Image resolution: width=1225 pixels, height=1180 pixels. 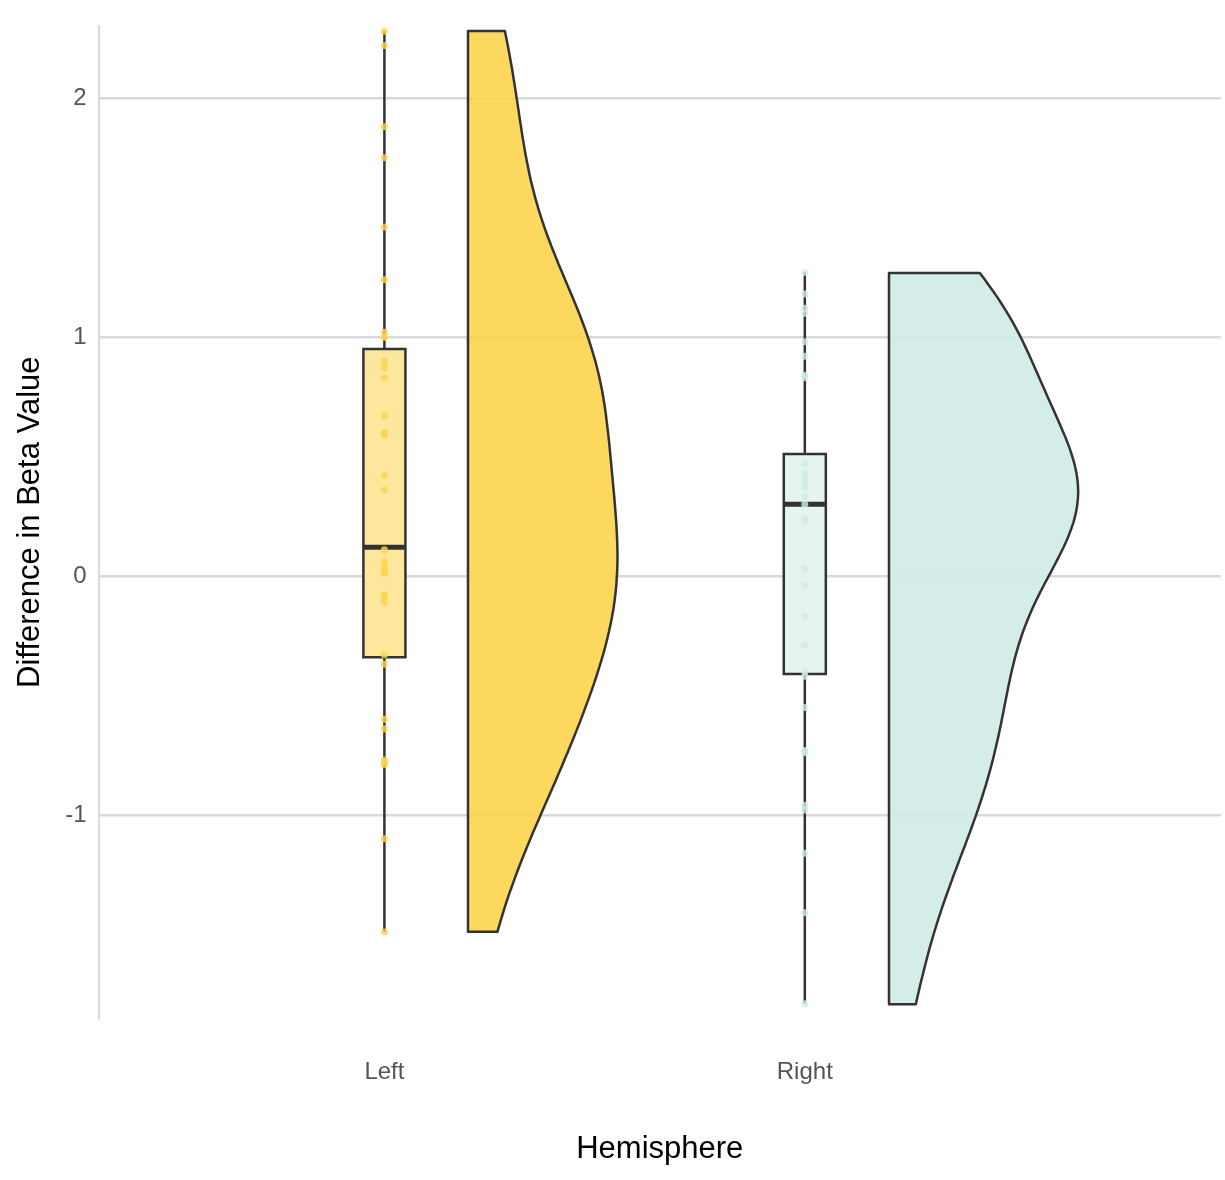 I want to click on x-axis-title: Hemisphere, so click(x=660, y=1147).